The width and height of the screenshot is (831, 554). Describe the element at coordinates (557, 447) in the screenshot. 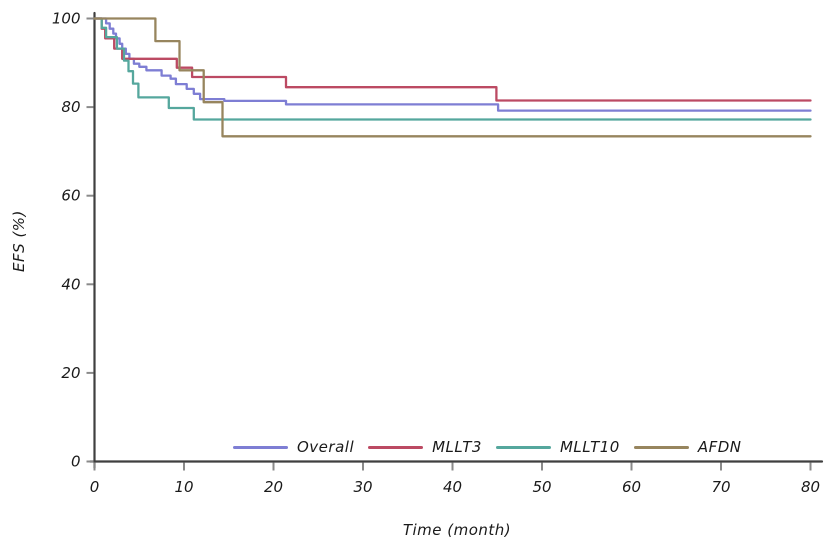

I see `legend-item-mllt10: MLLT10` at that location.